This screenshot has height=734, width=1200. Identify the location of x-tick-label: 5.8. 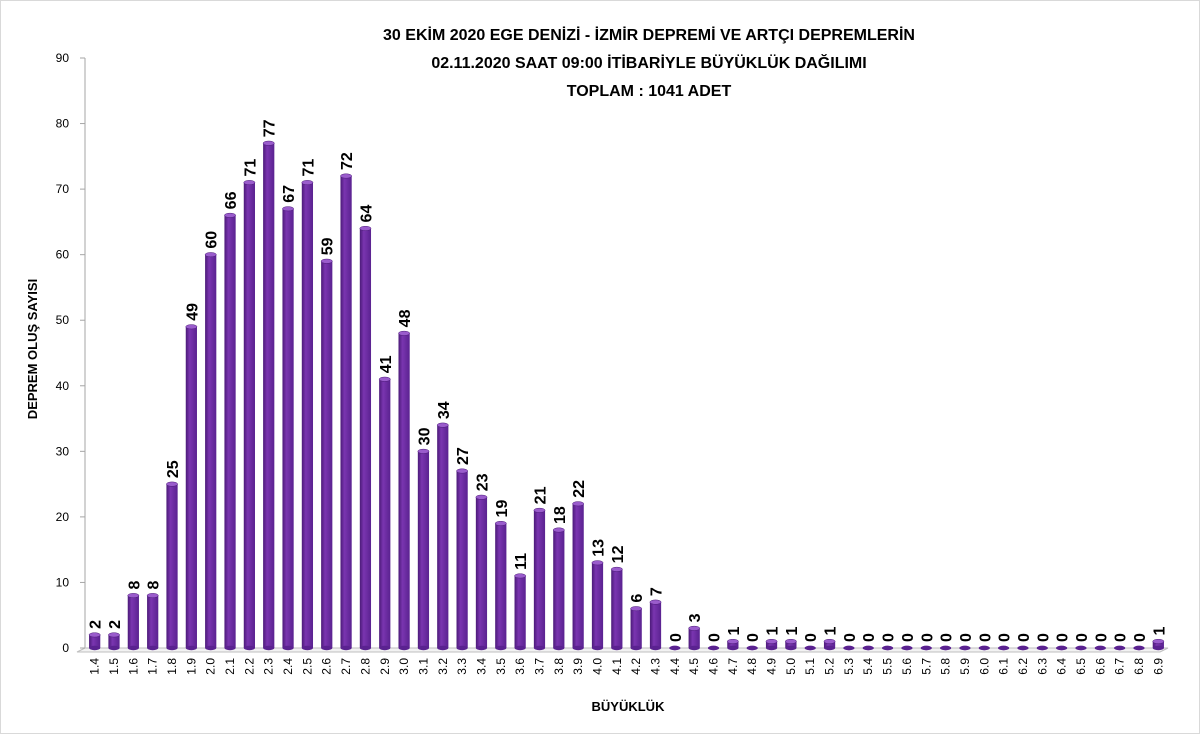
(946, 666).